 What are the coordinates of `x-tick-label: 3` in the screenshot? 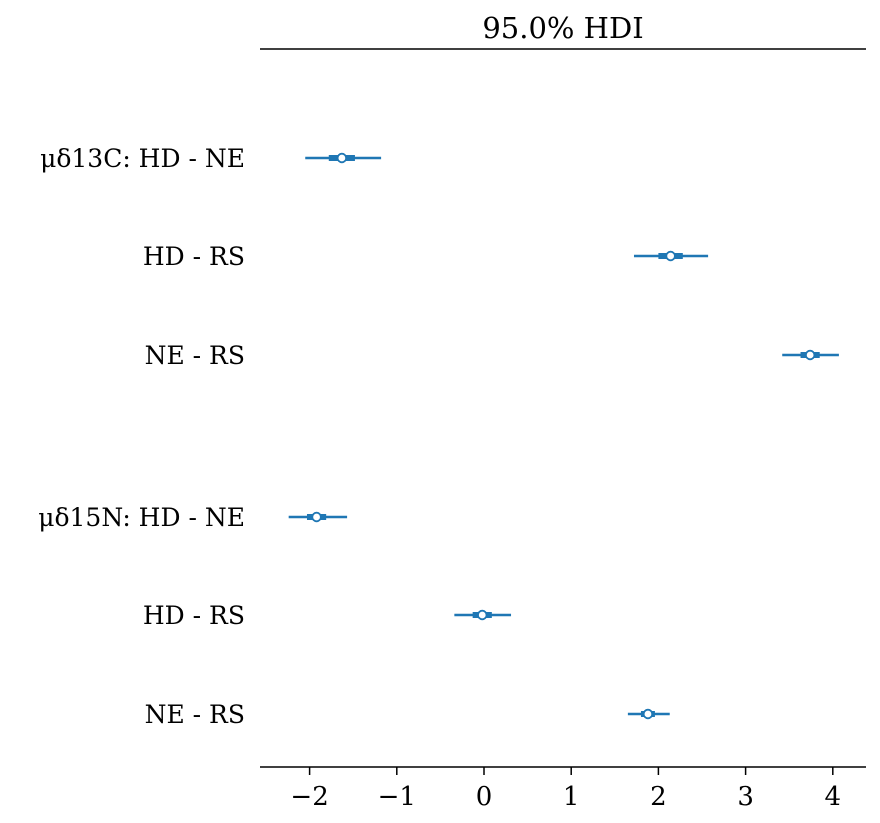 It's located at (745, 797).